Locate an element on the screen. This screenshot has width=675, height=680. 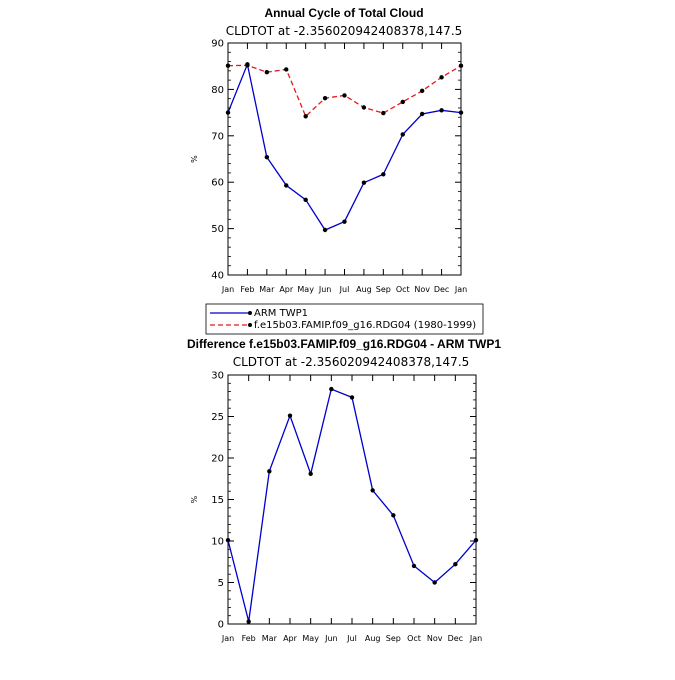
top-xtick-label: Sep is located at coordinates (383, 289).